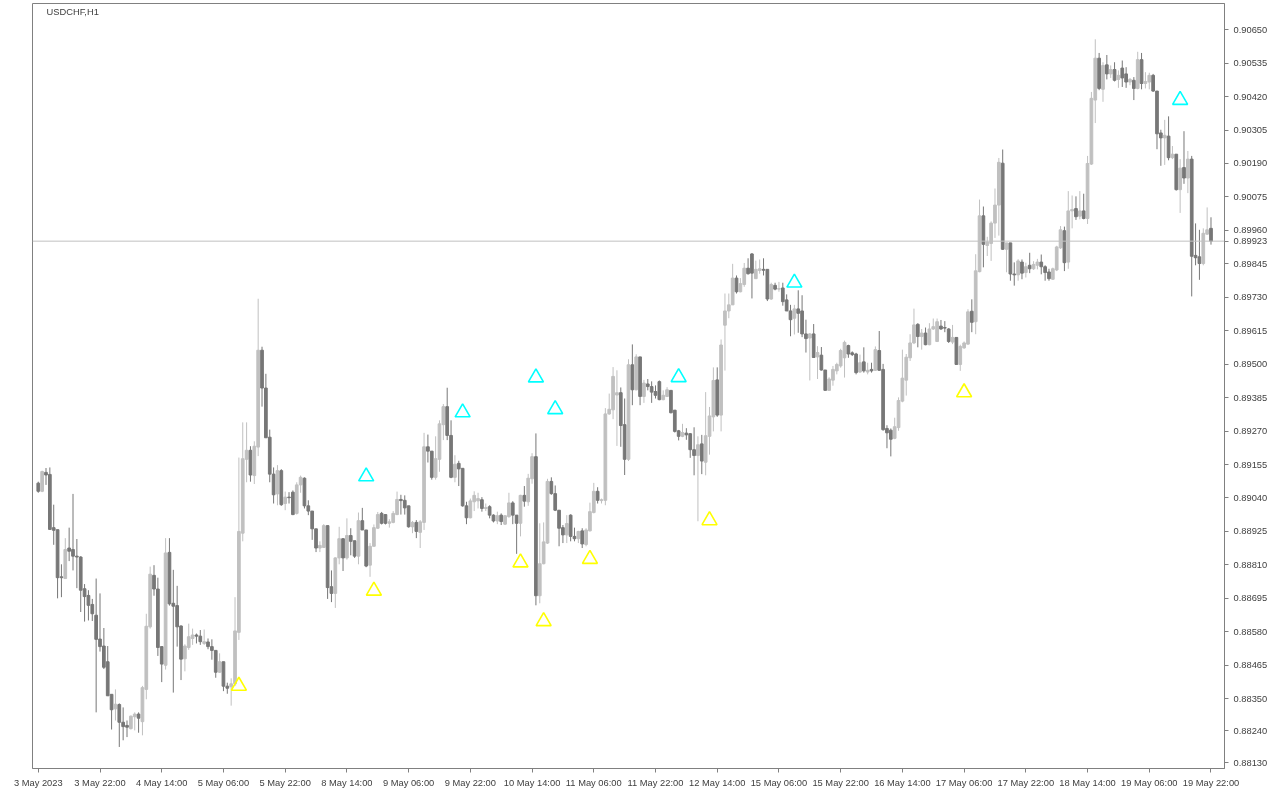  What do you see at coordinates (964, 782) in the screenshot?
I see `x-tick-label: 17 May 06:00` at bounding box center [964, 782].